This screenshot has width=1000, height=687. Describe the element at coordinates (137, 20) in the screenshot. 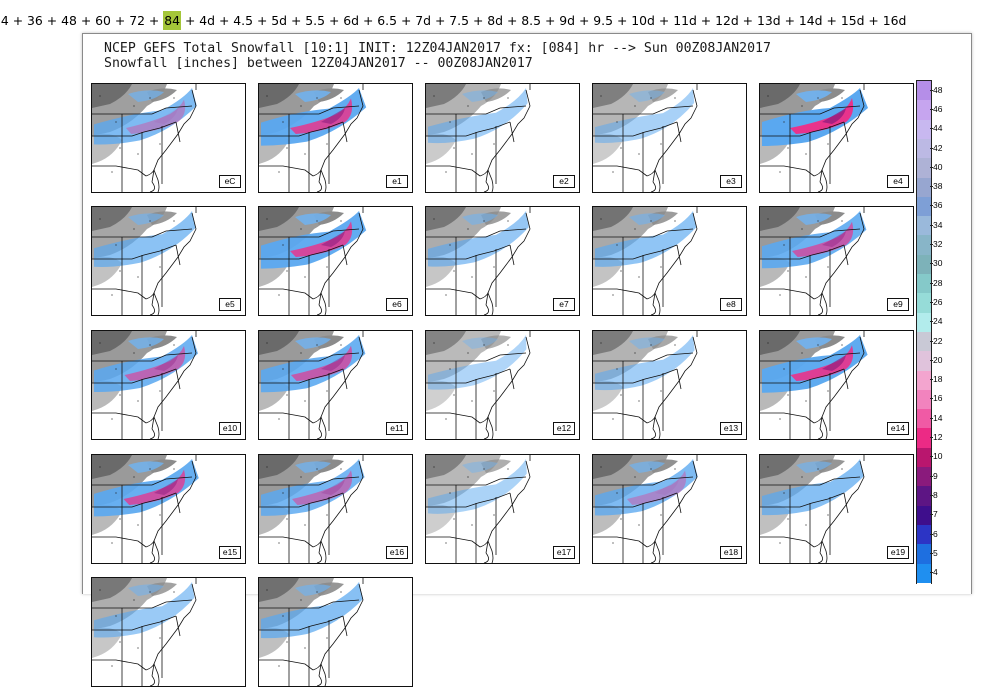

I see `nav-hour-72: 72` at that location.